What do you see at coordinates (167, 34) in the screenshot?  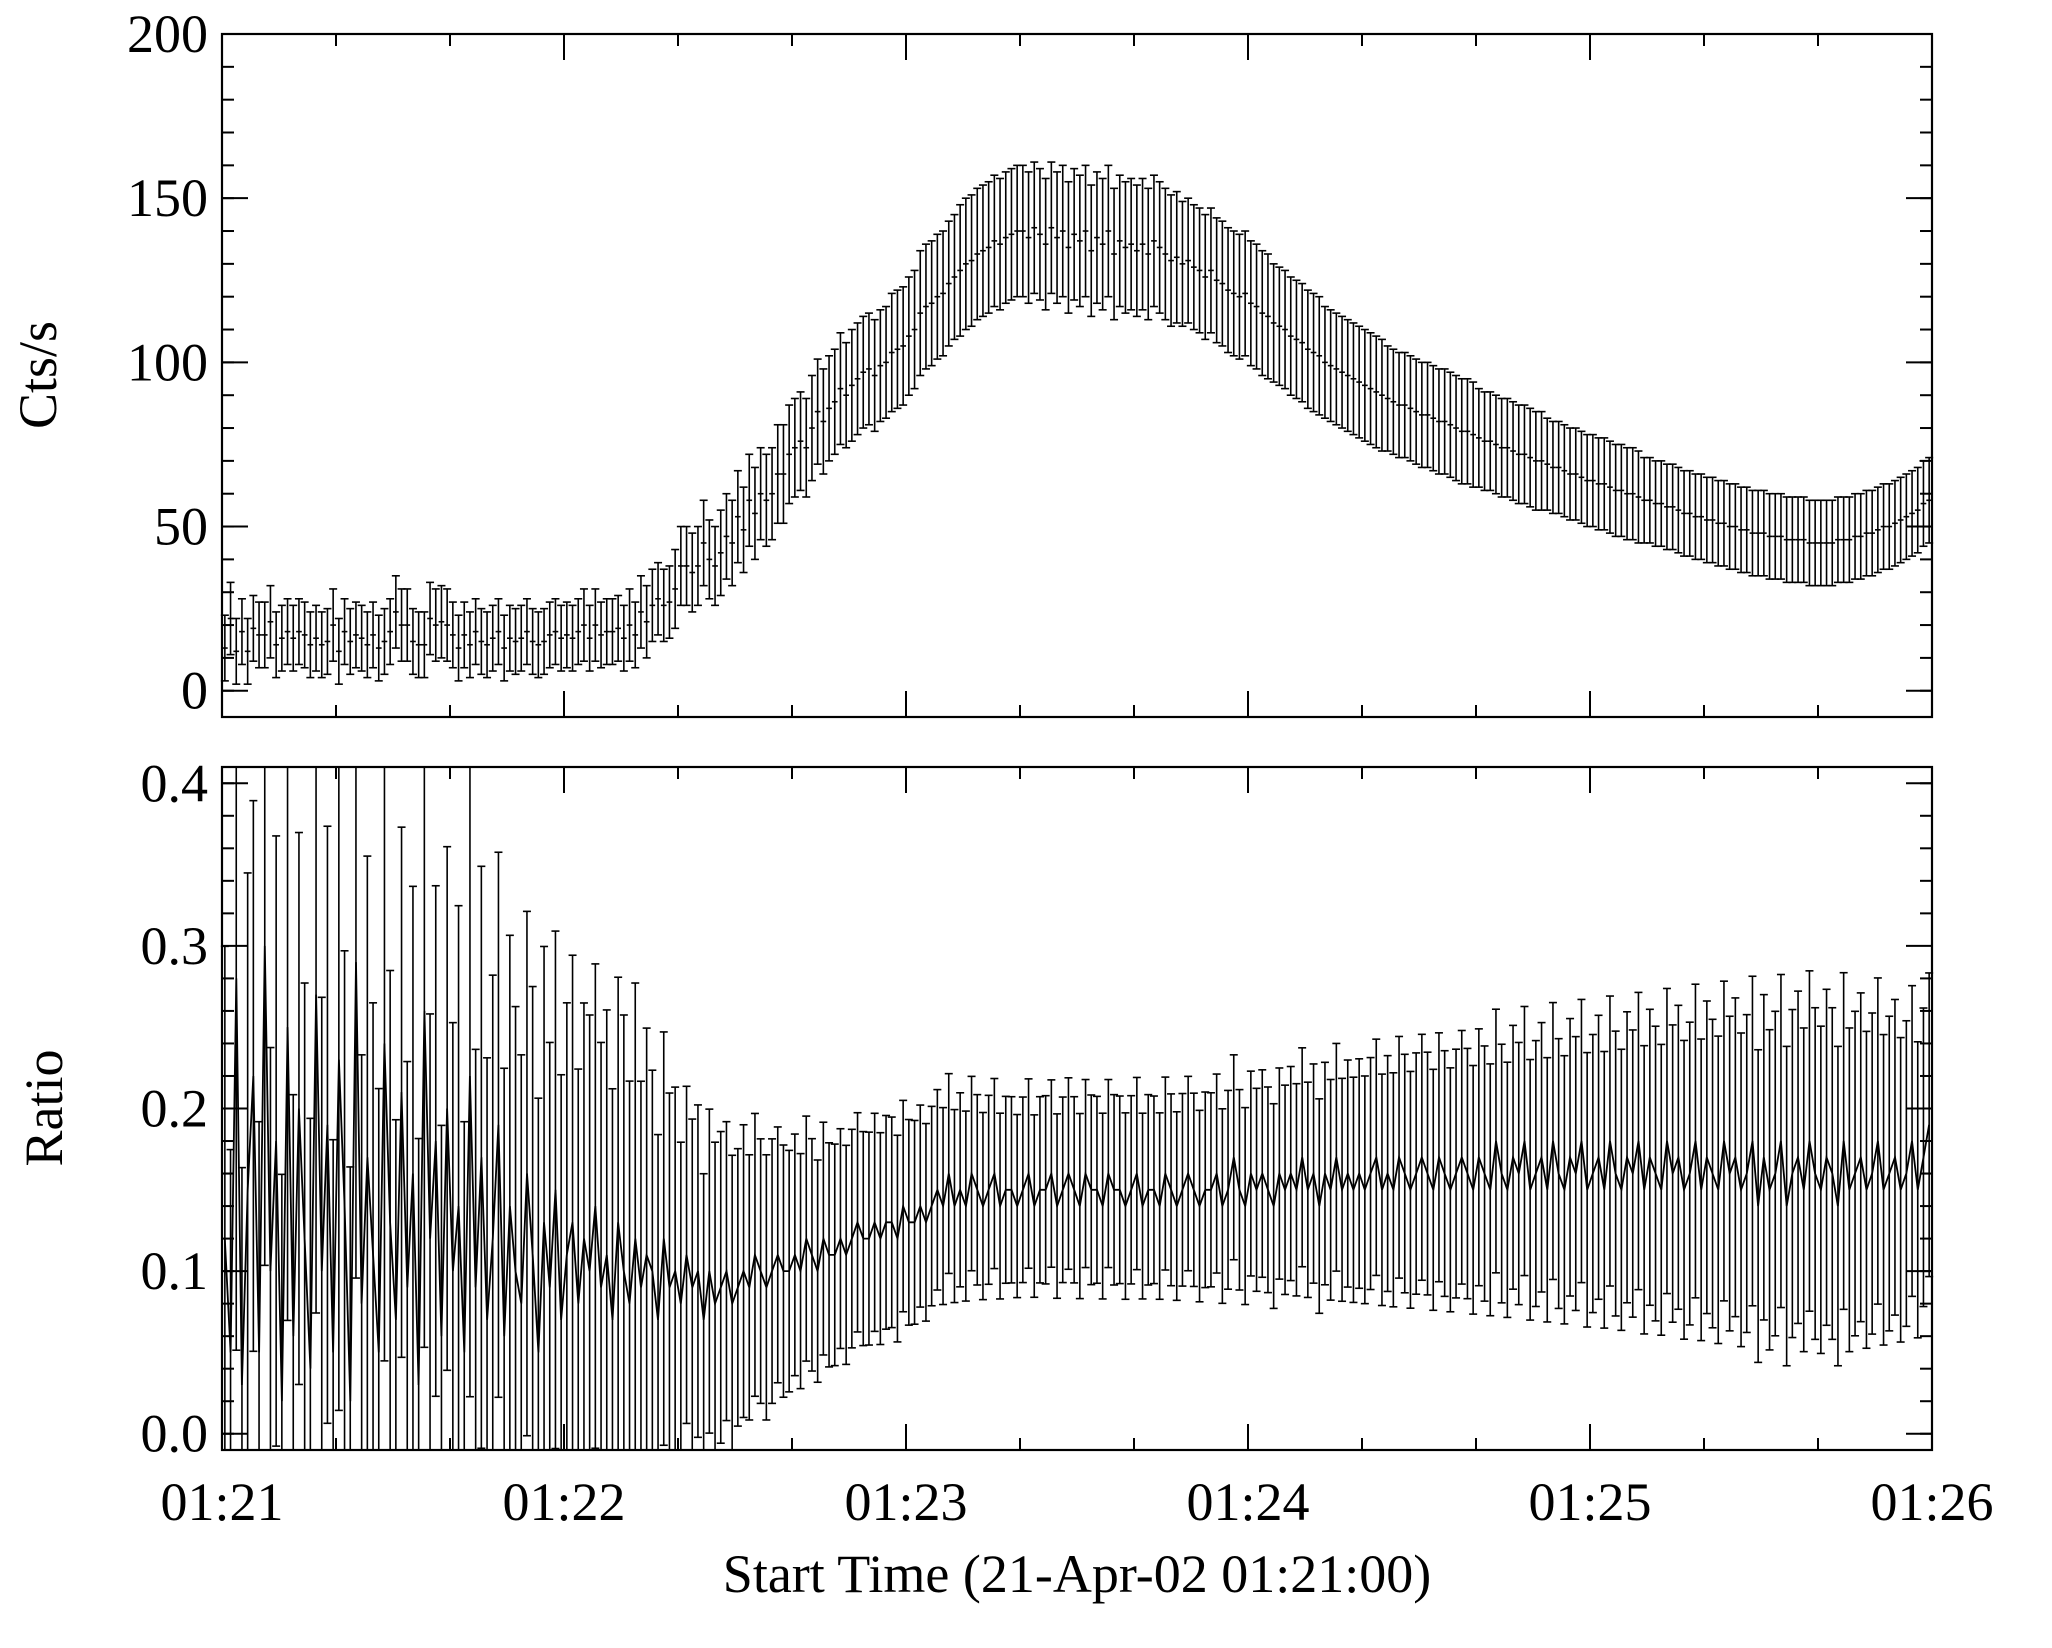 I see `count-rate-y-tick-label: 200` at bounding box center [167, 34].